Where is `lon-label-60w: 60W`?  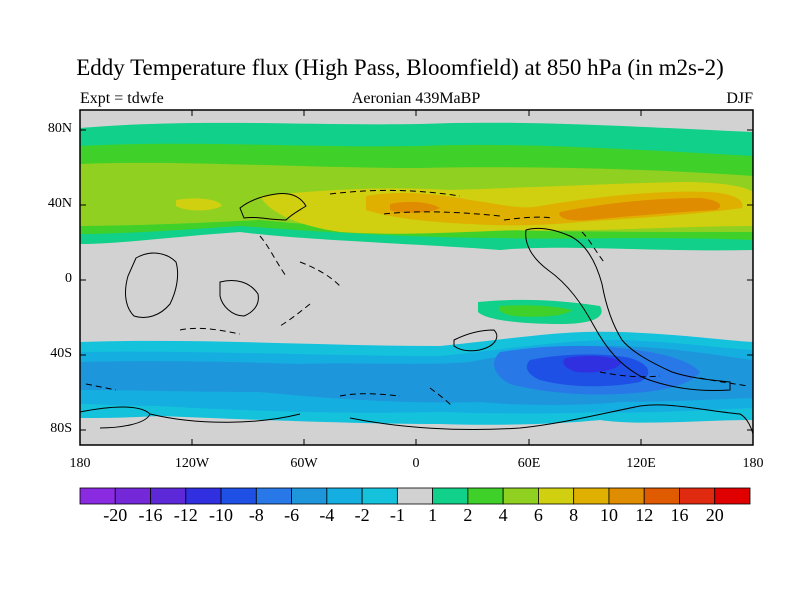 lon-label-60w: 60W is located at coordinates (304, 463).